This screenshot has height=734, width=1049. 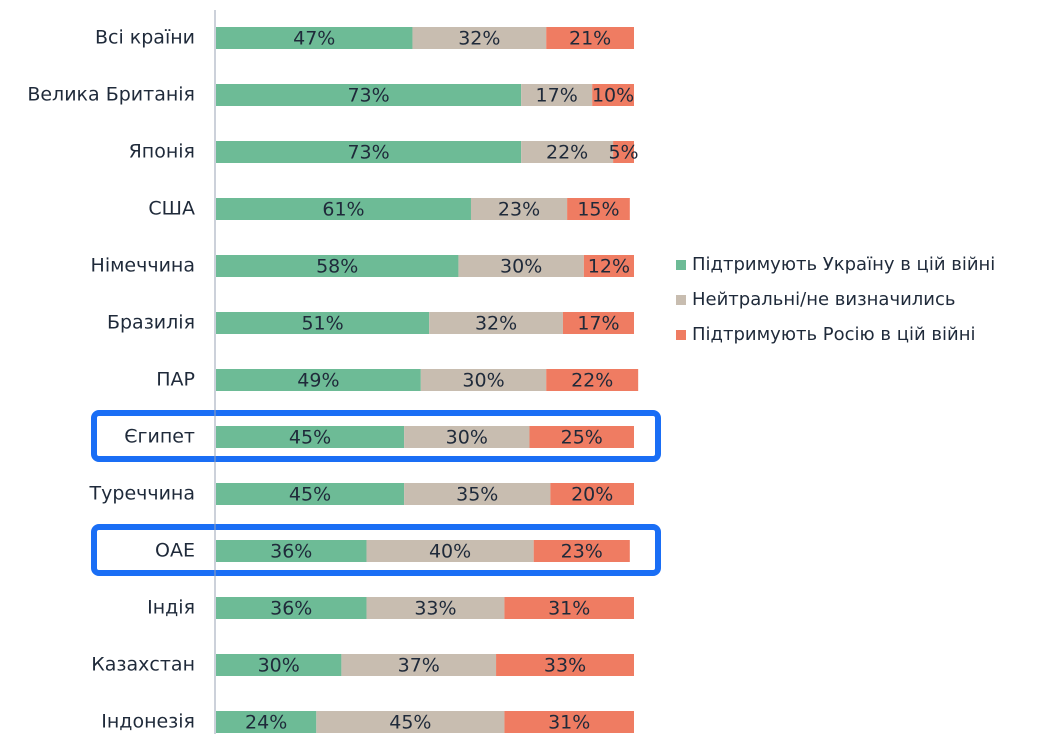 I want to click on y-tick-label: Індія, so click(x=171, y=608).